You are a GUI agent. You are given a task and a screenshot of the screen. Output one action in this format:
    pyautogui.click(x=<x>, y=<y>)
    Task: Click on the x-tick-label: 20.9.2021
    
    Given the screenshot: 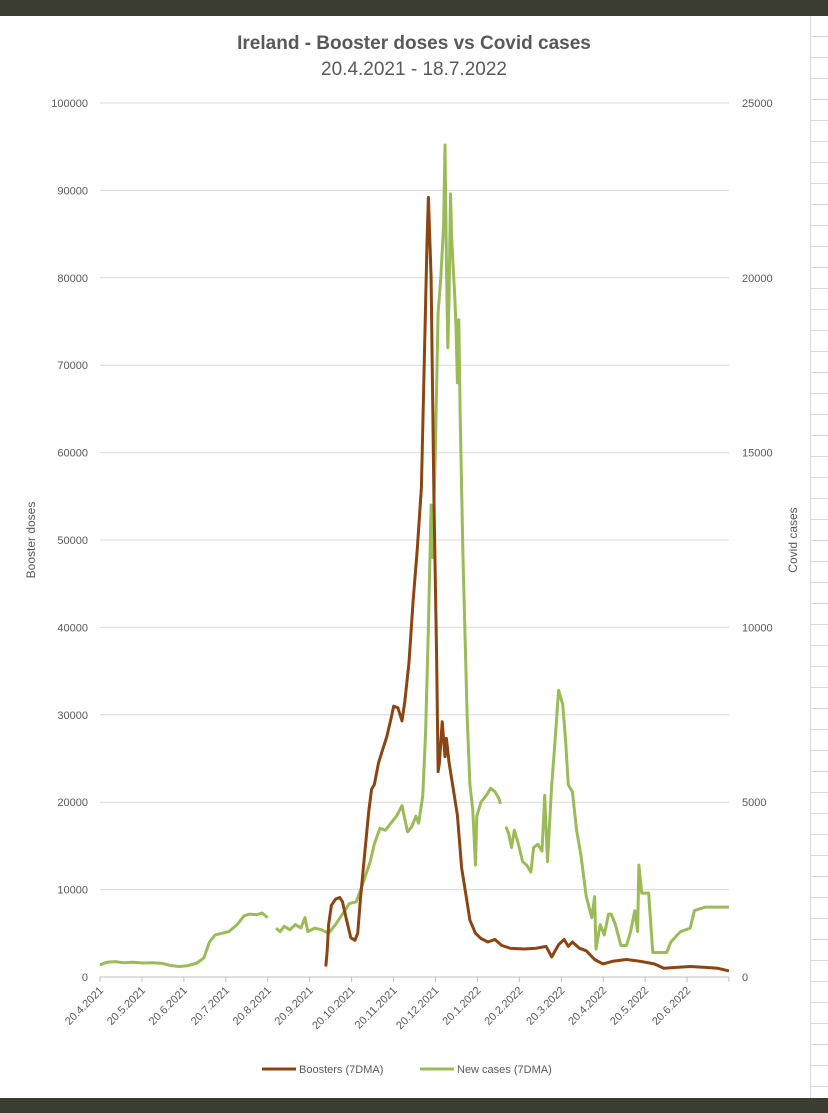 What is the action you would take?
    pyautogui.click(x=294, y=1006)
    